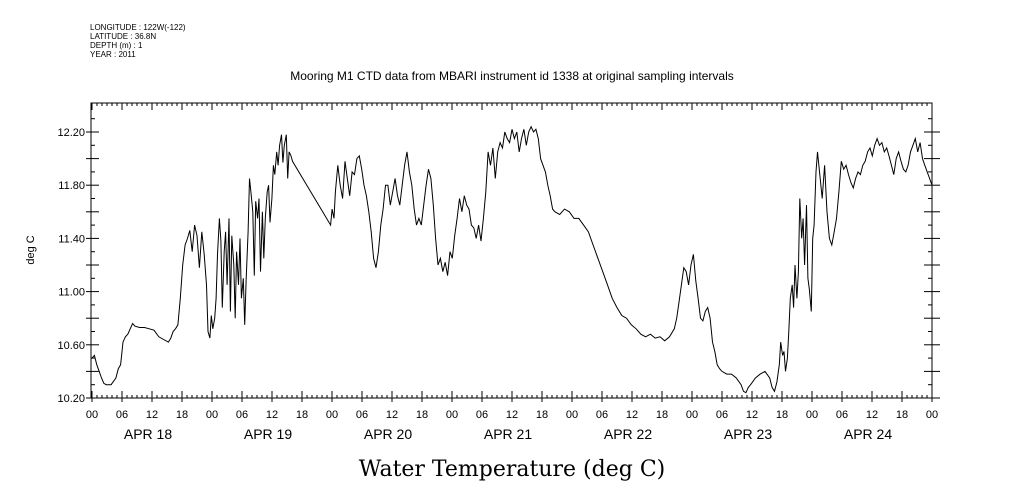  What do you see at coordinates (388, 434) in the screenshot?
I see `day-label: APR 20` at bounding box center [388, 434].